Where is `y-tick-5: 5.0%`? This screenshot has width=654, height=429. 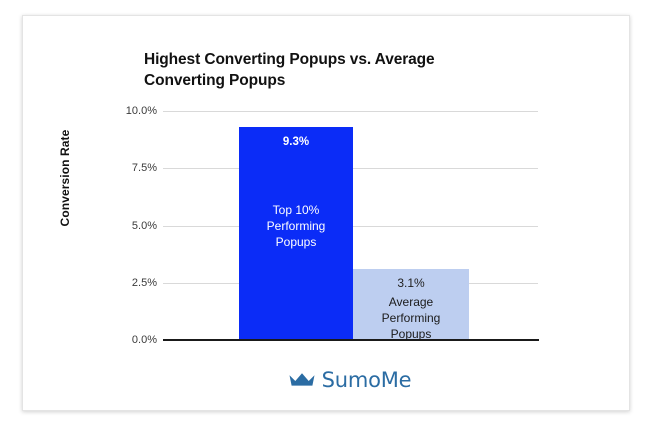 y-tick-5: 5.0% is located at coordinates (144, 225).